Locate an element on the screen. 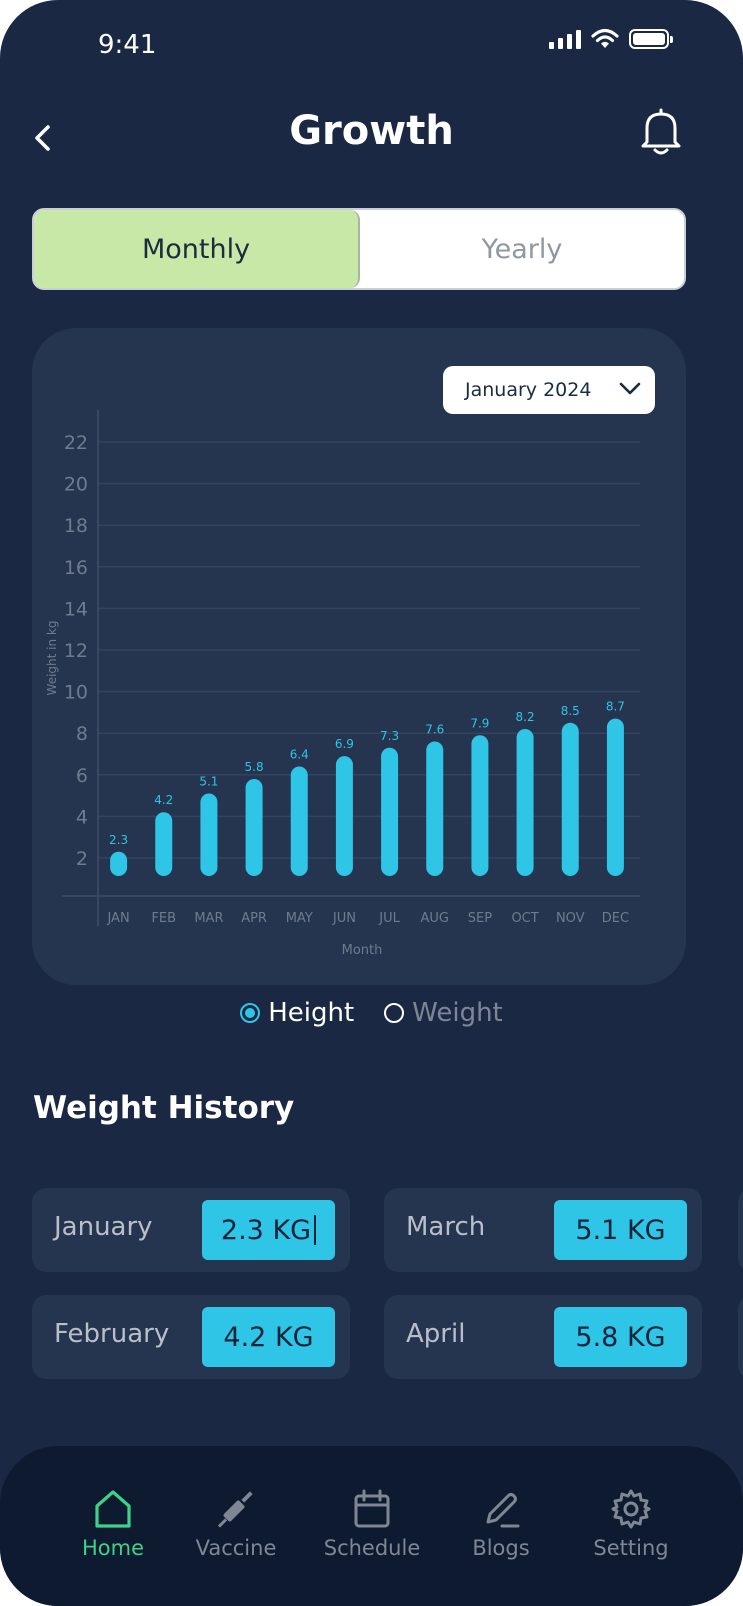  nav-vaccine-label: Vaccine is located at coordinates (236, 1548).